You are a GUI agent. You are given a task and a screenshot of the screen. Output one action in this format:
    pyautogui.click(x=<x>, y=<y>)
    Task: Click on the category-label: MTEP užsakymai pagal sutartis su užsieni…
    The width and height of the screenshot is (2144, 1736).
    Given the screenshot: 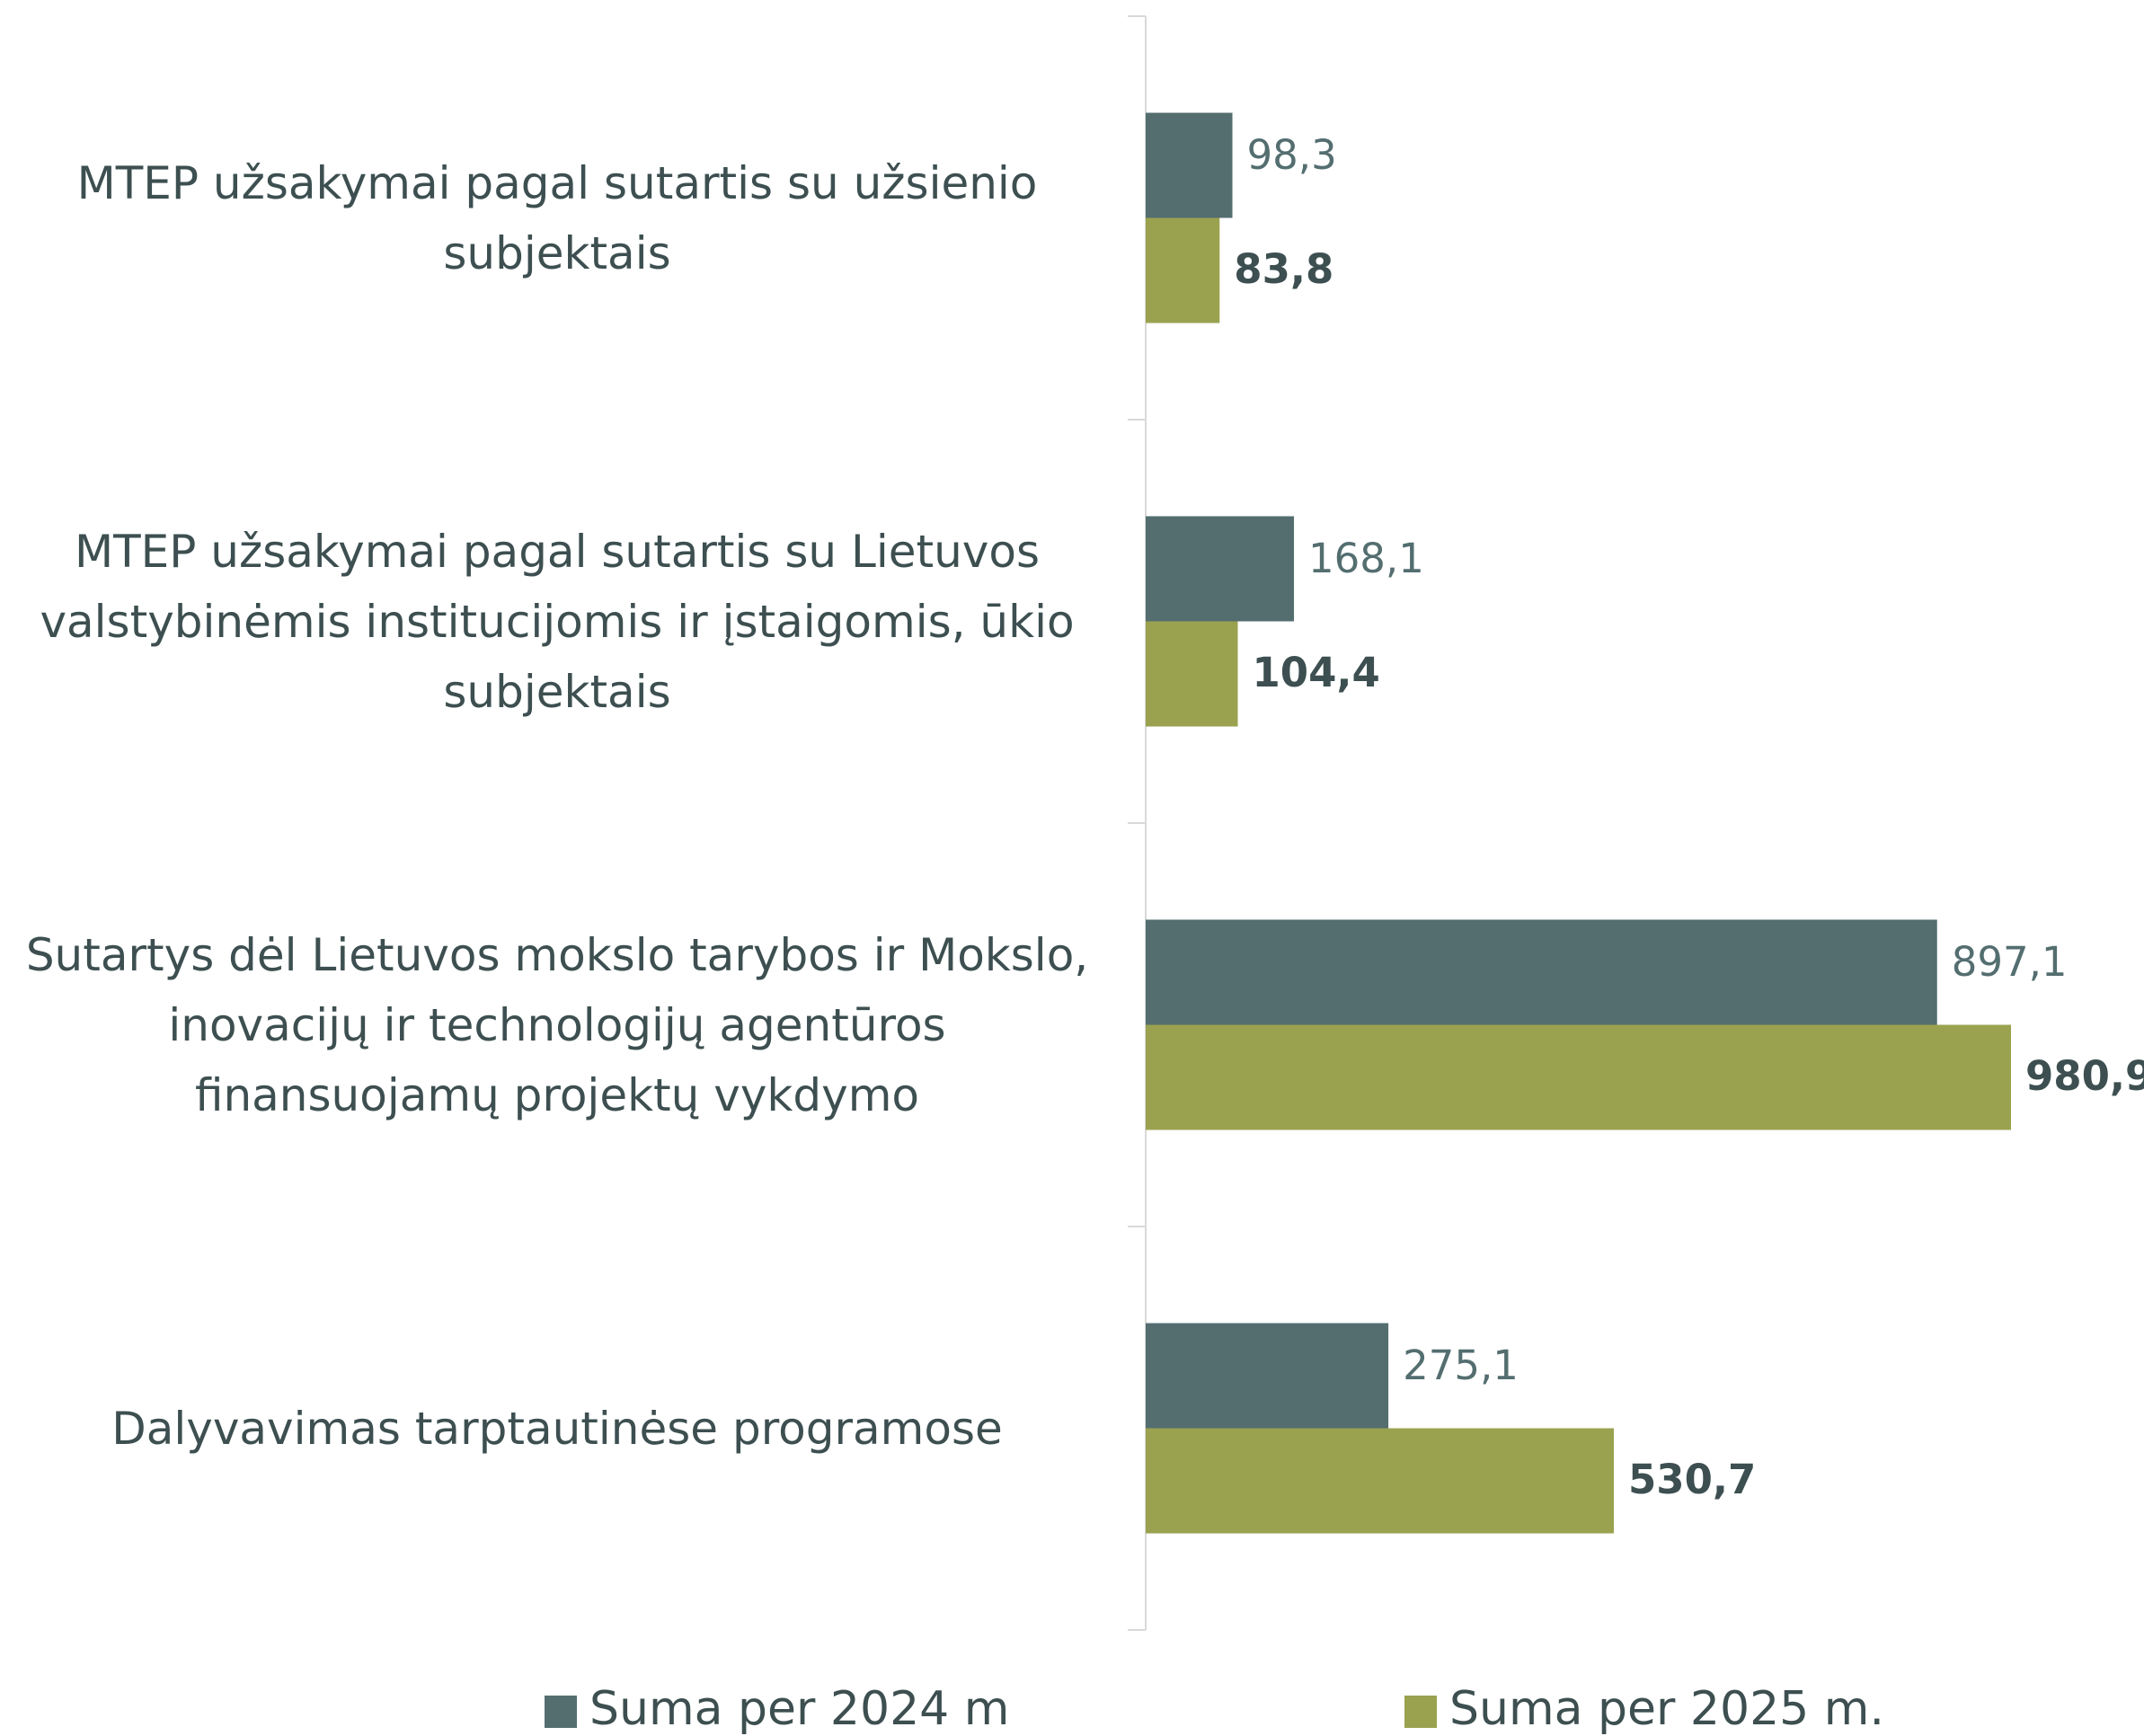 What is the action you would take?
    pyautogui.click(x=557, y=217)
    